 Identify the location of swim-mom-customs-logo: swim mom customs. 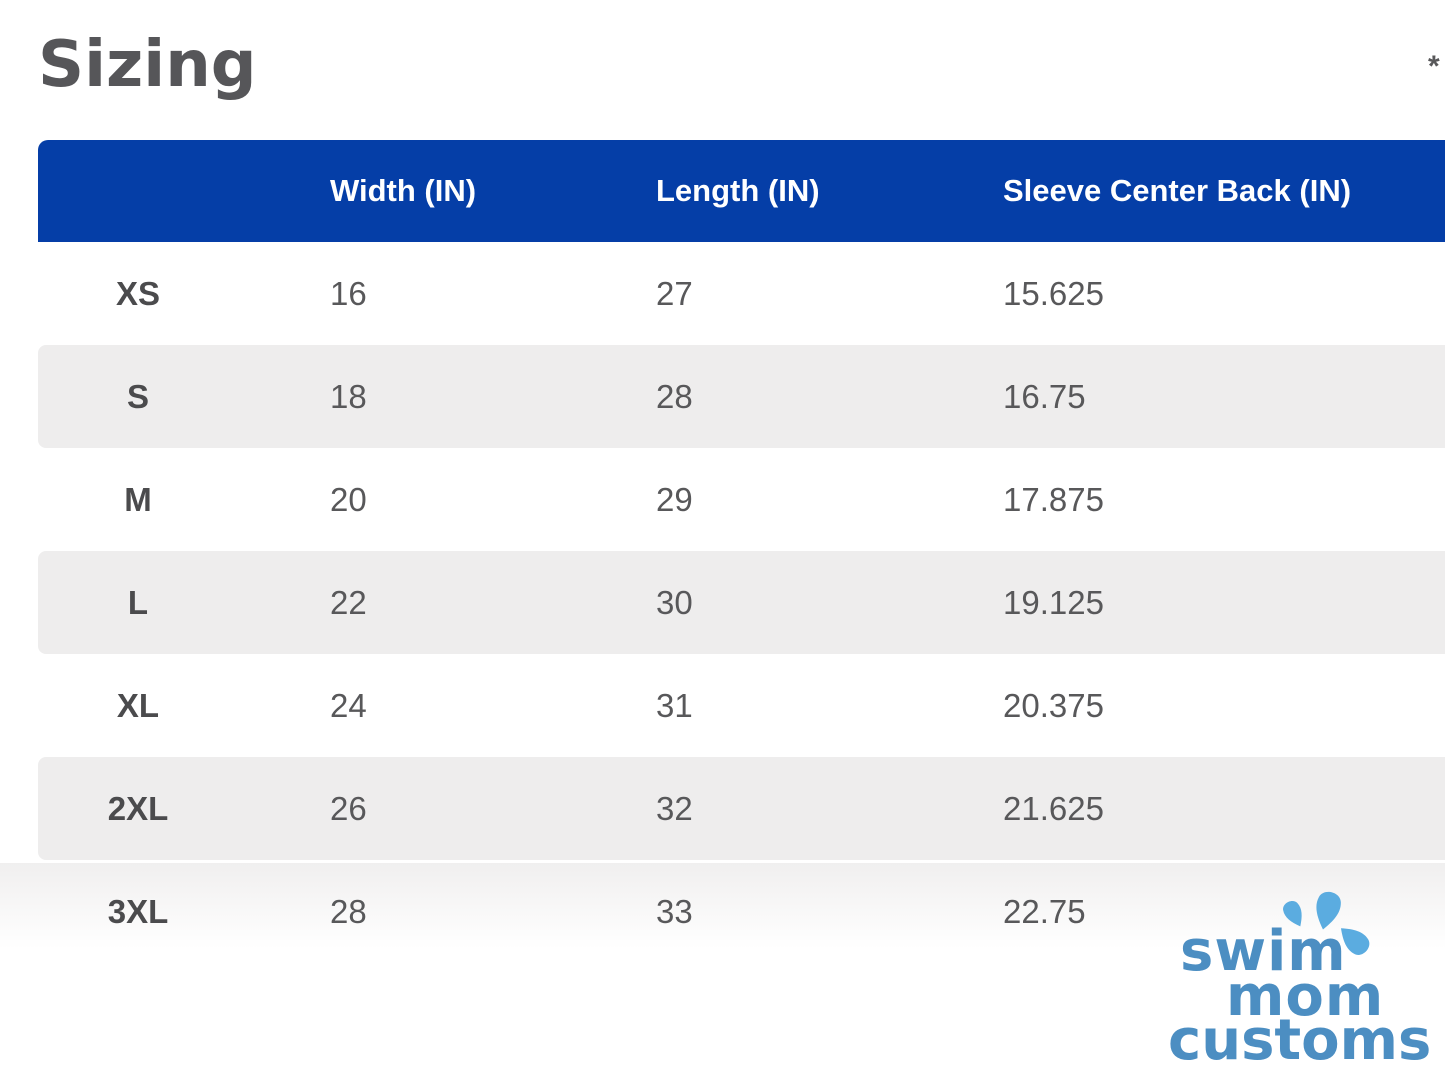
(1302, 982).